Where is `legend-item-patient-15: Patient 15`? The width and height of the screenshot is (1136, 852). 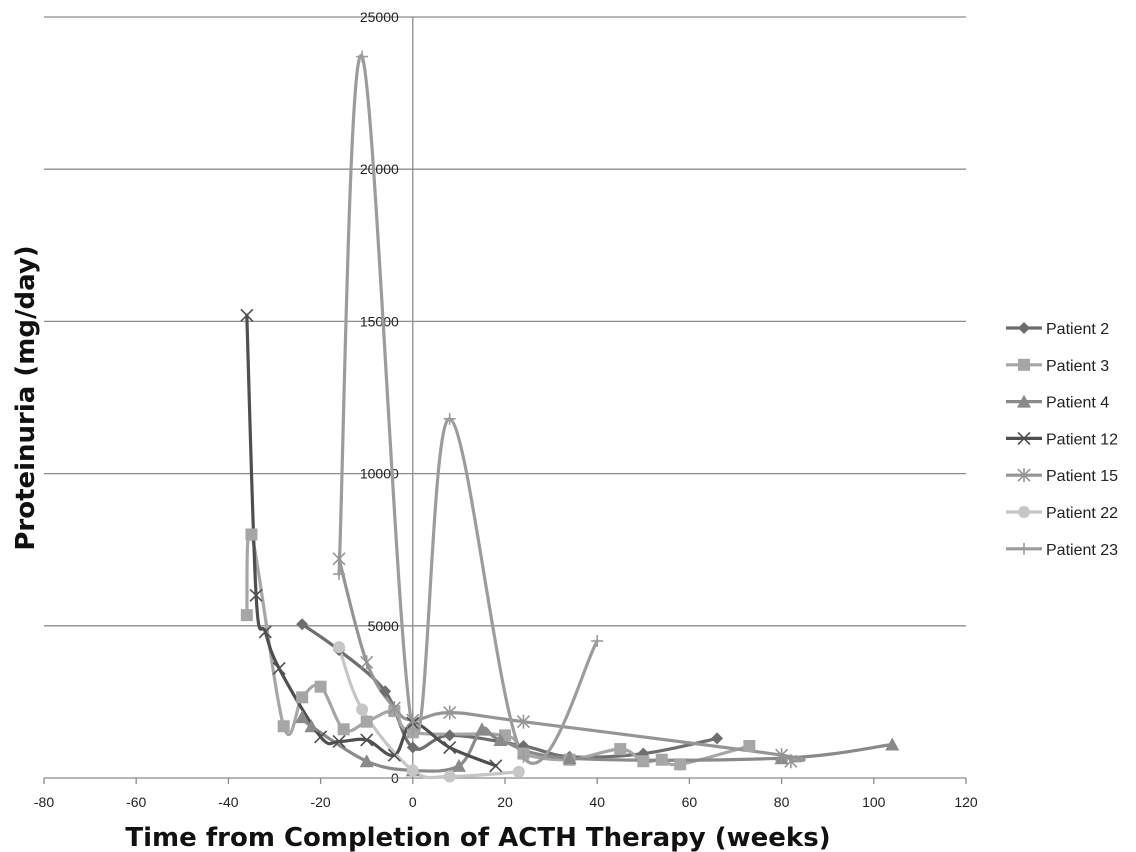 legend-item-patient-15: Patient 15 is located at coordinates (1062, 476).